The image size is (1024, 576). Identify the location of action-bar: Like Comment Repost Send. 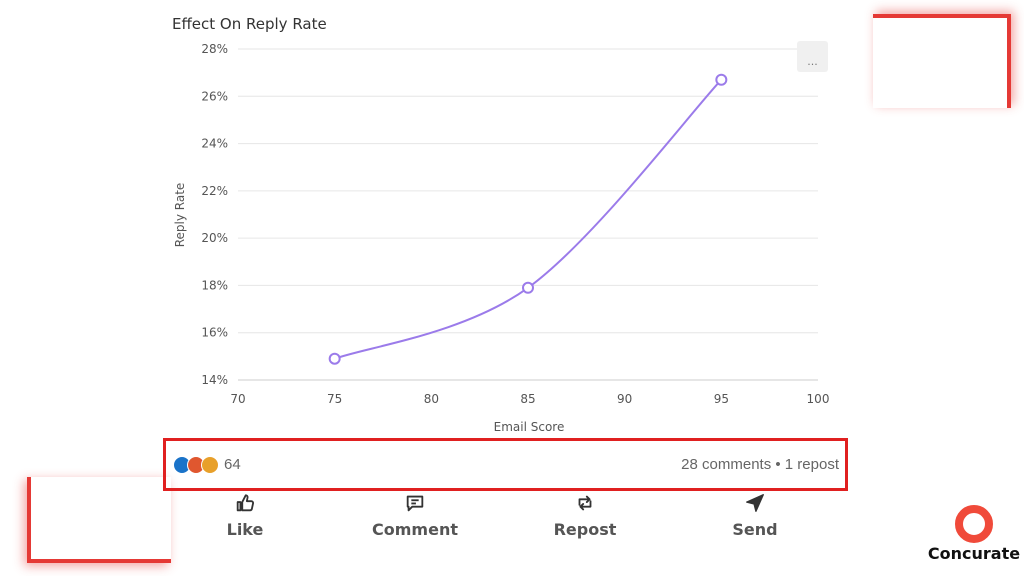
(500, 522).